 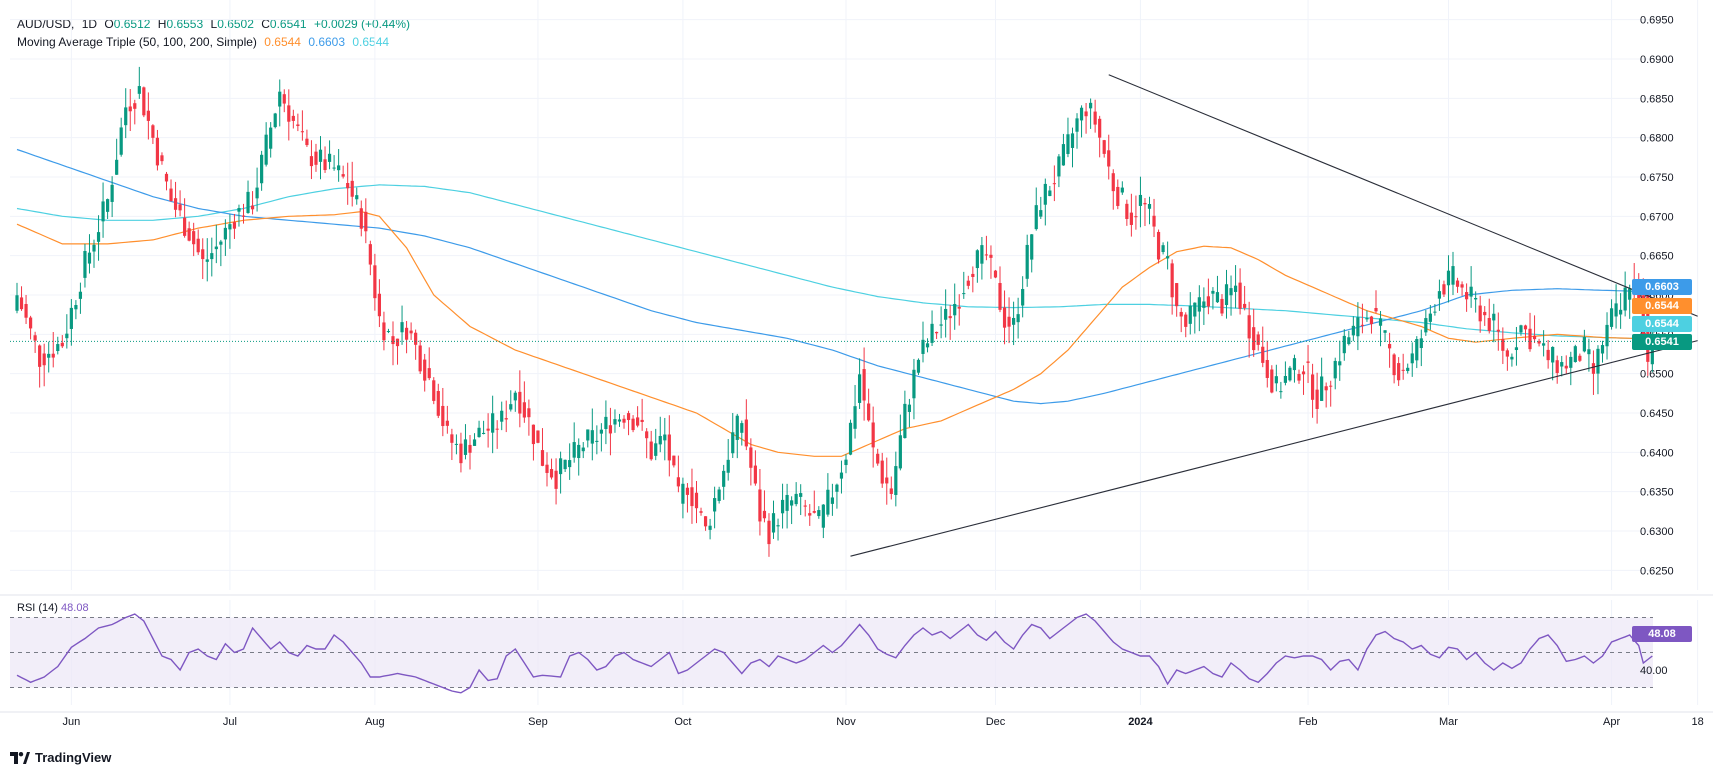 What do you see at coordinates (288, 24) in the screenshot?
I see `close-value: 0.6541` at bounding box center [288, 24].